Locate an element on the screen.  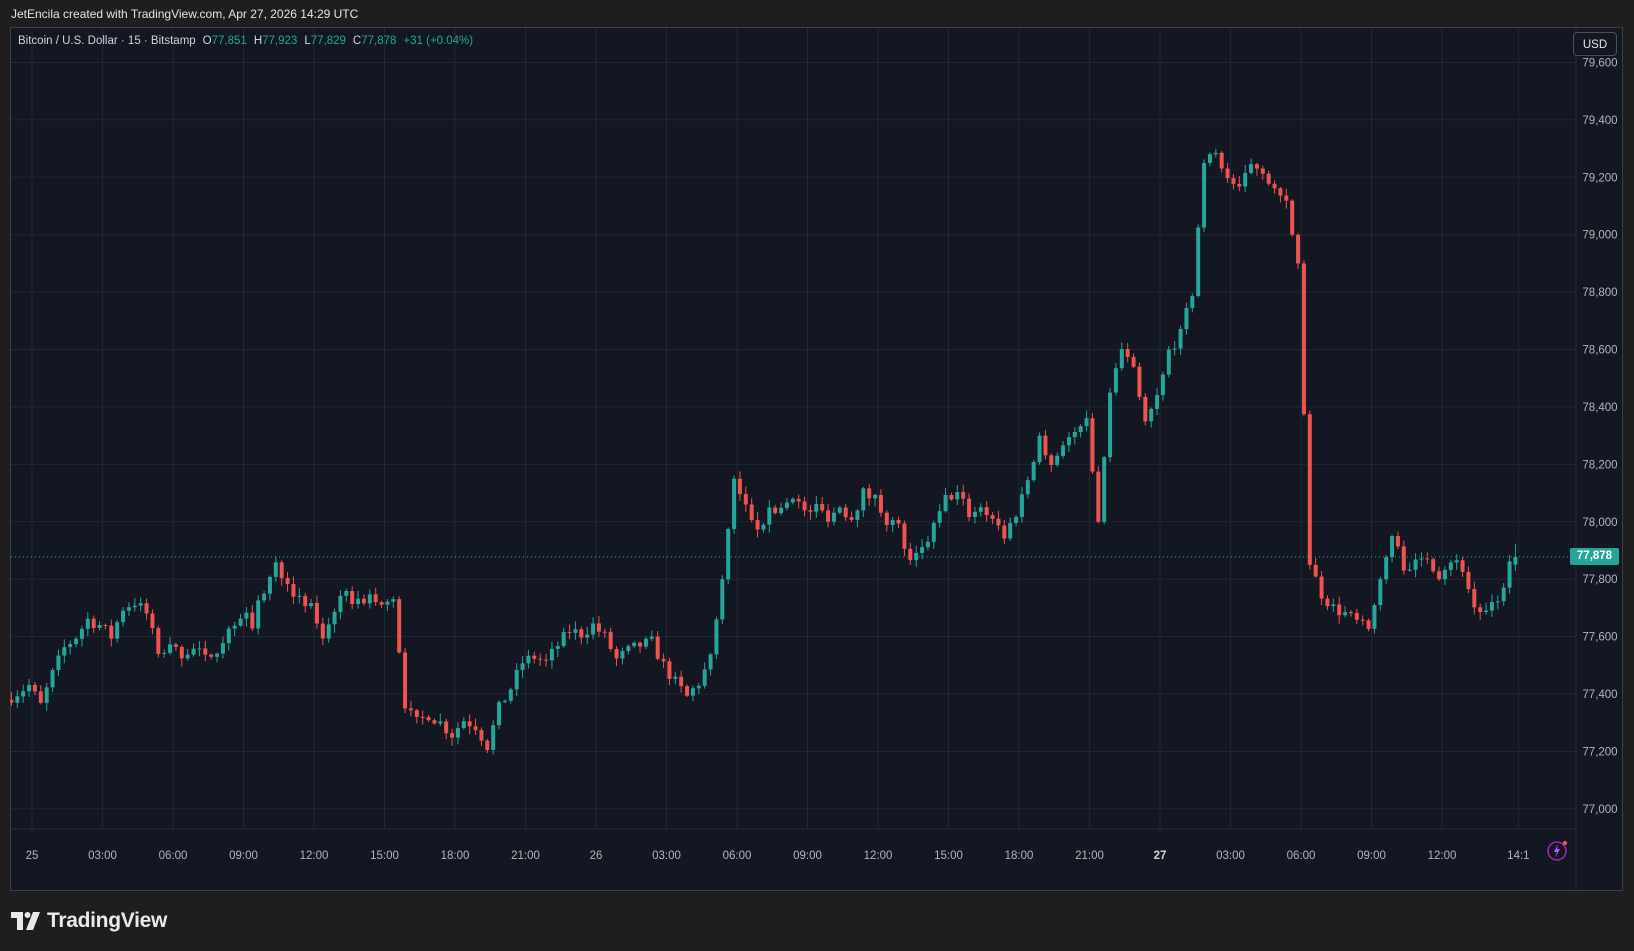
price-tick-label: 77,400 is located at coordinates (1599, 695).